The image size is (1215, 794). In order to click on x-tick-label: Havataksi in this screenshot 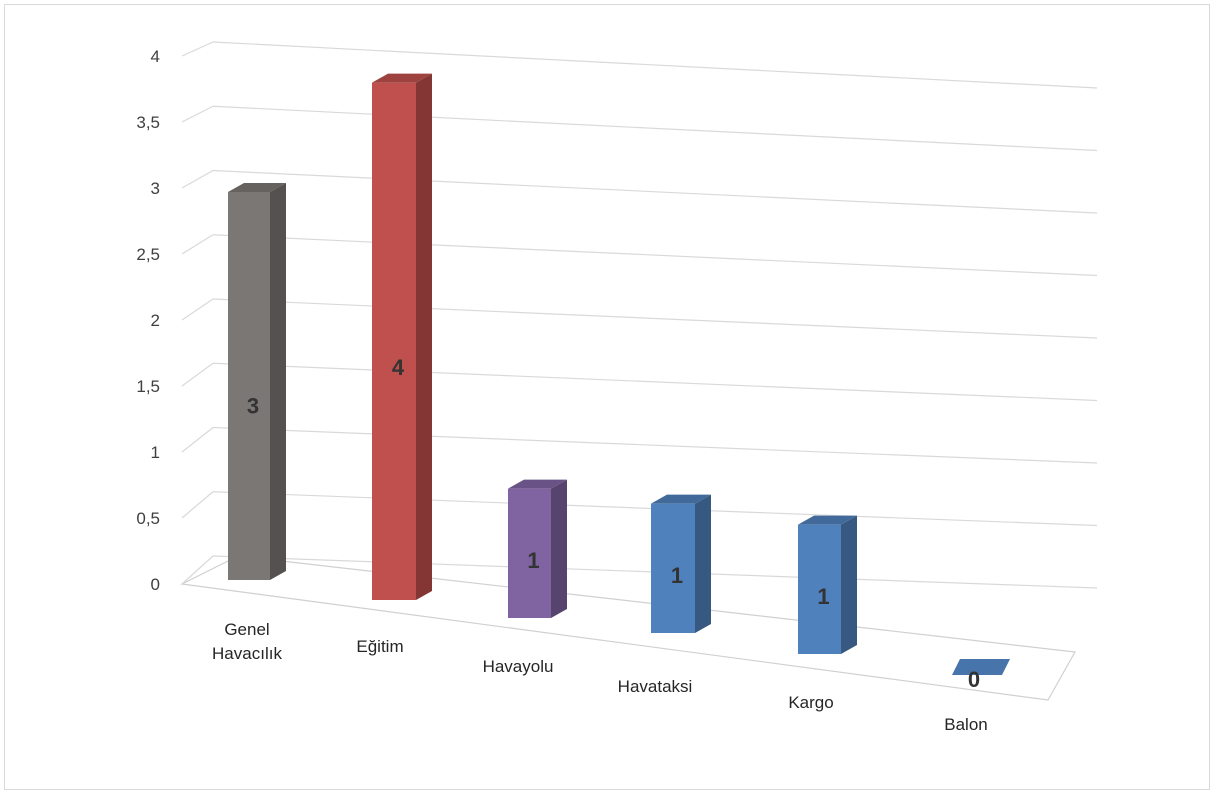, I will do `click(655, 686)`.